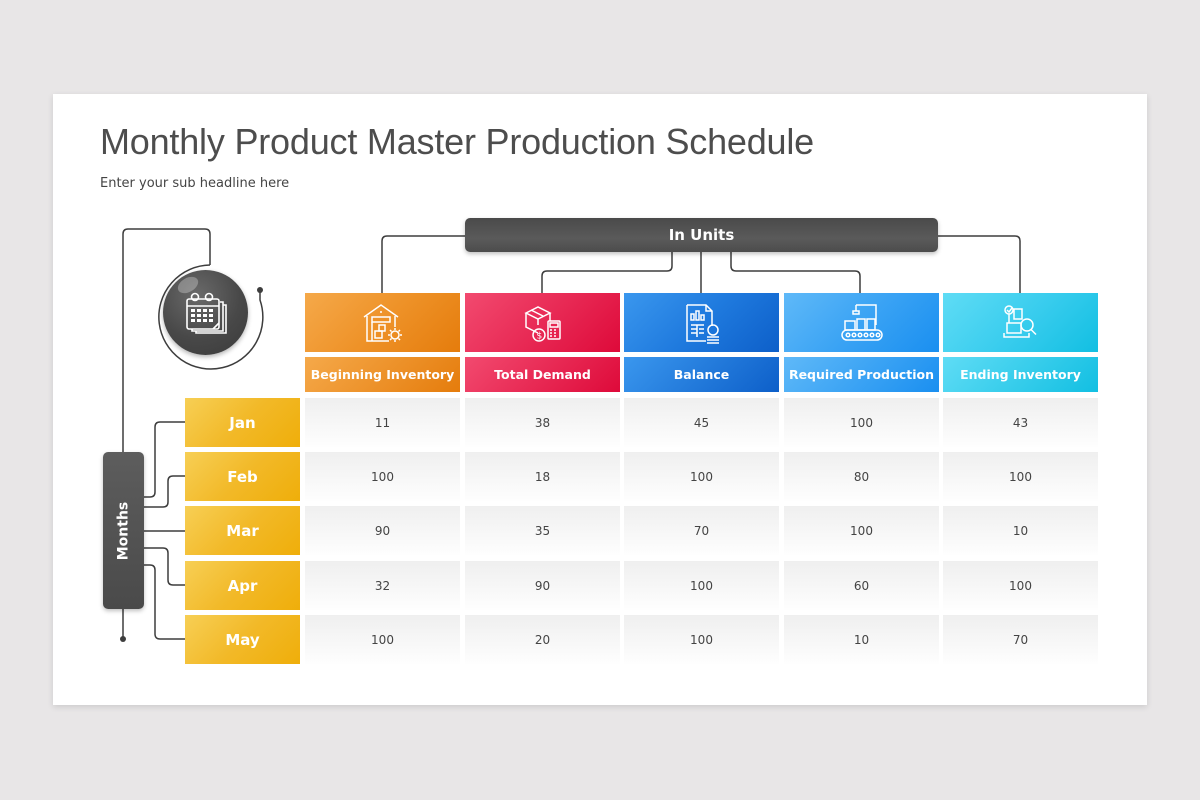 The image size is (1200, 800). I want to click on column-header-total-demand: Total Demand, so click(542, 374).